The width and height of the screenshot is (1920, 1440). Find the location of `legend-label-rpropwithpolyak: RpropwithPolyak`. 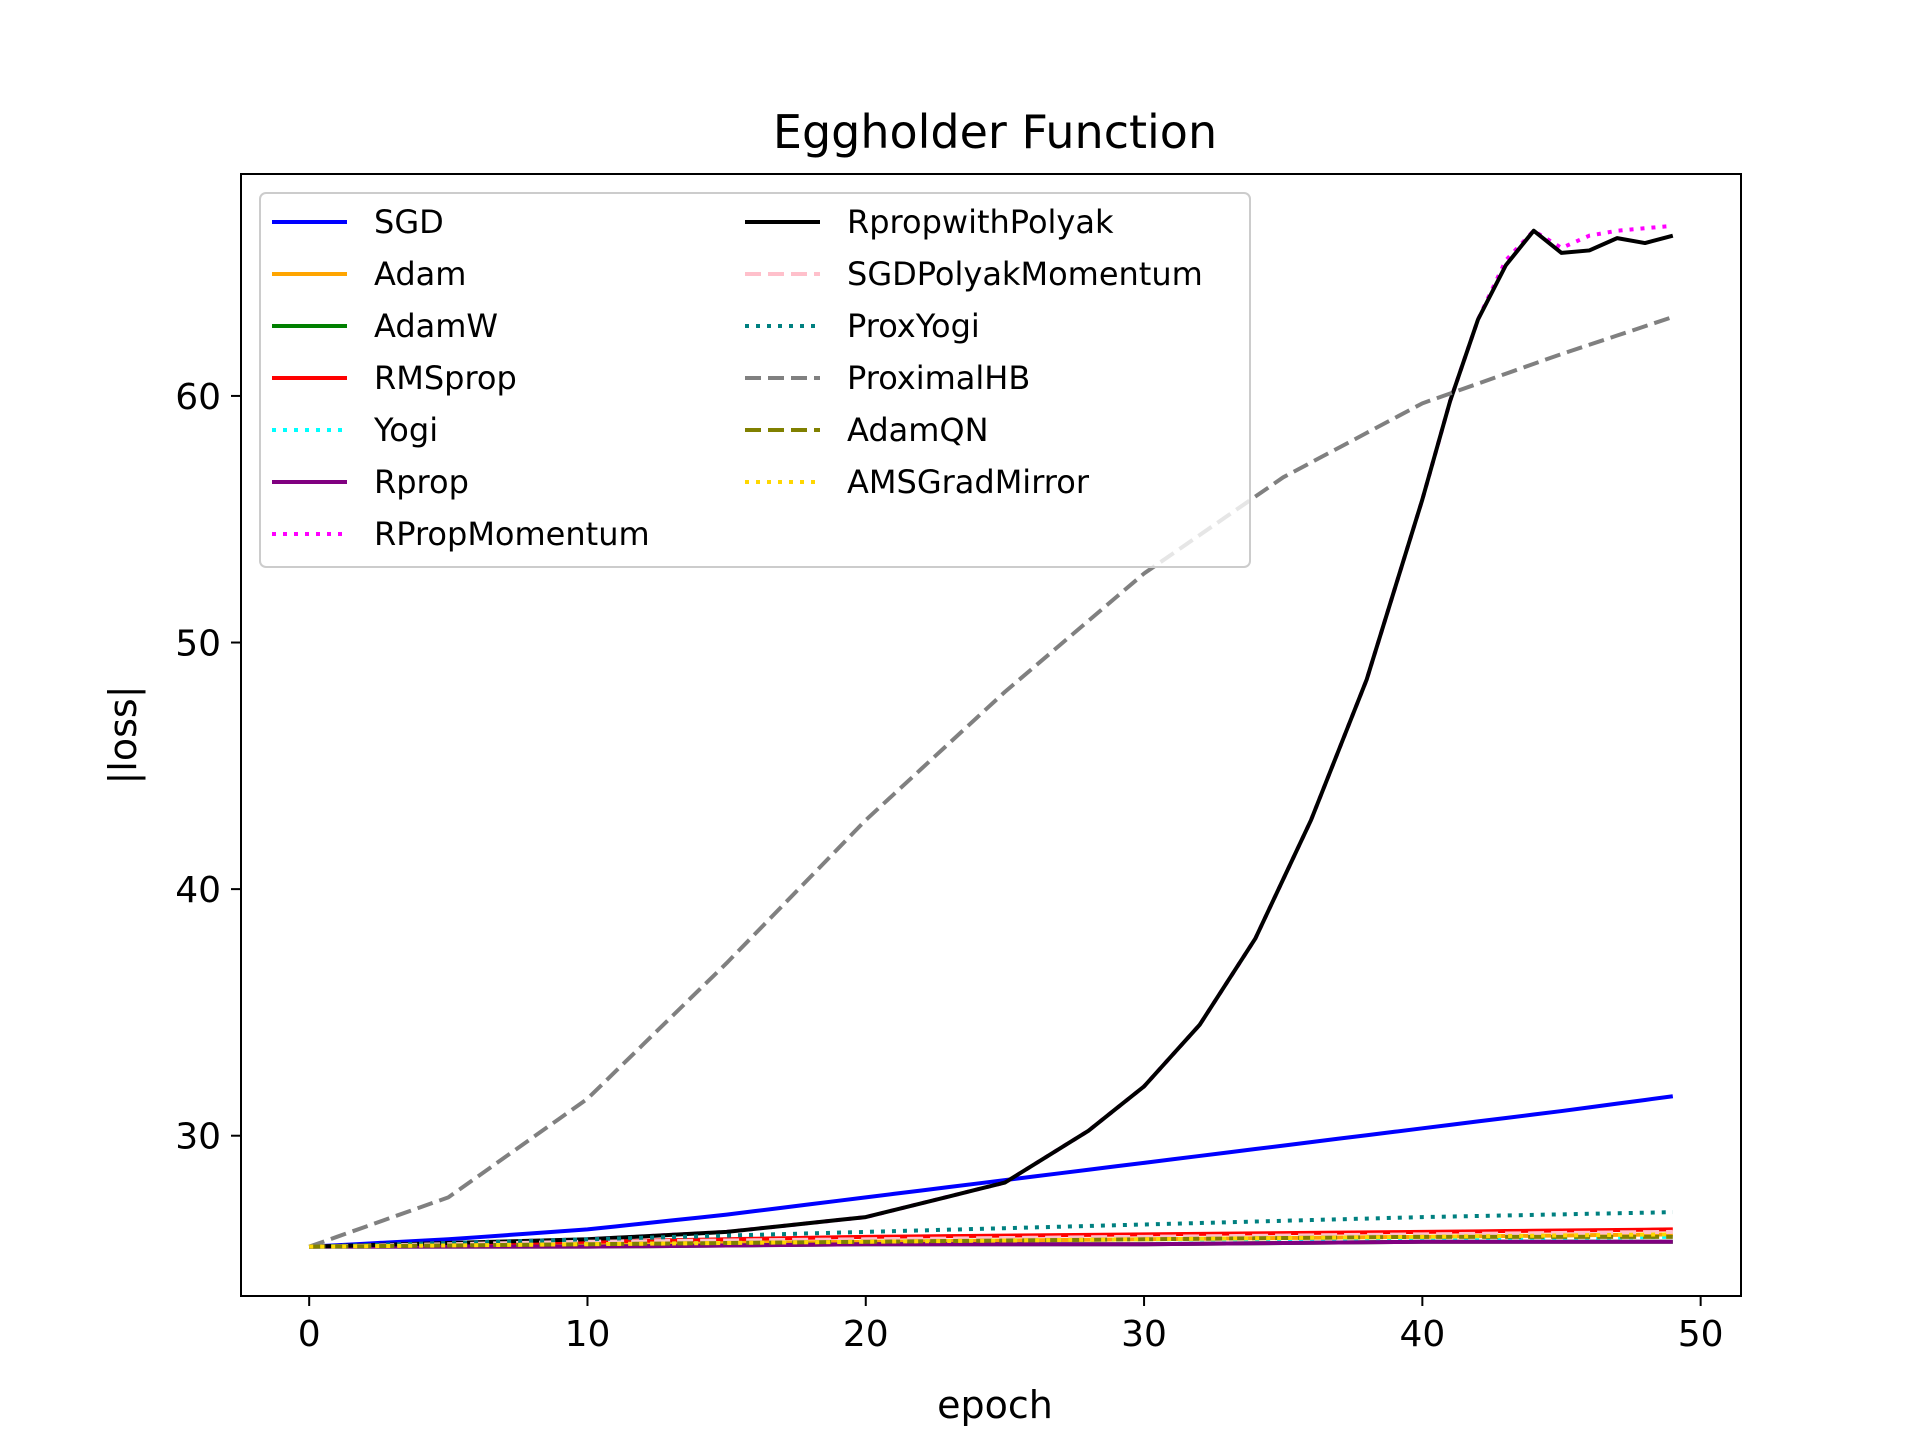

legend-label-rpropwithpolyak: RpropwithPolyak is located at coordinates (980, 222).